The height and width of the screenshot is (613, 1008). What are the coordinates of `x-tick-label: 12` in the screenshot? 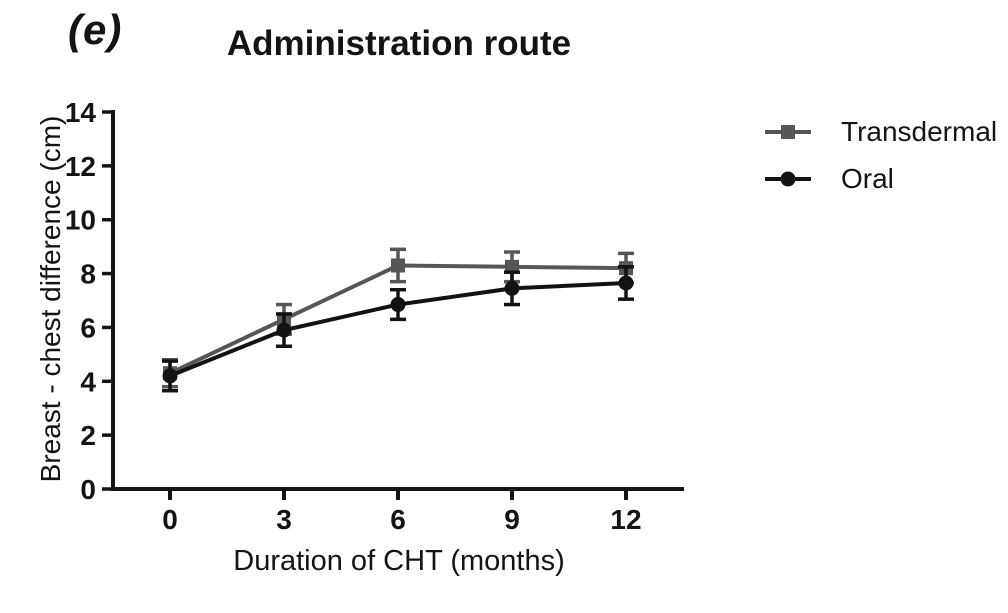 It's located at (625, 519).